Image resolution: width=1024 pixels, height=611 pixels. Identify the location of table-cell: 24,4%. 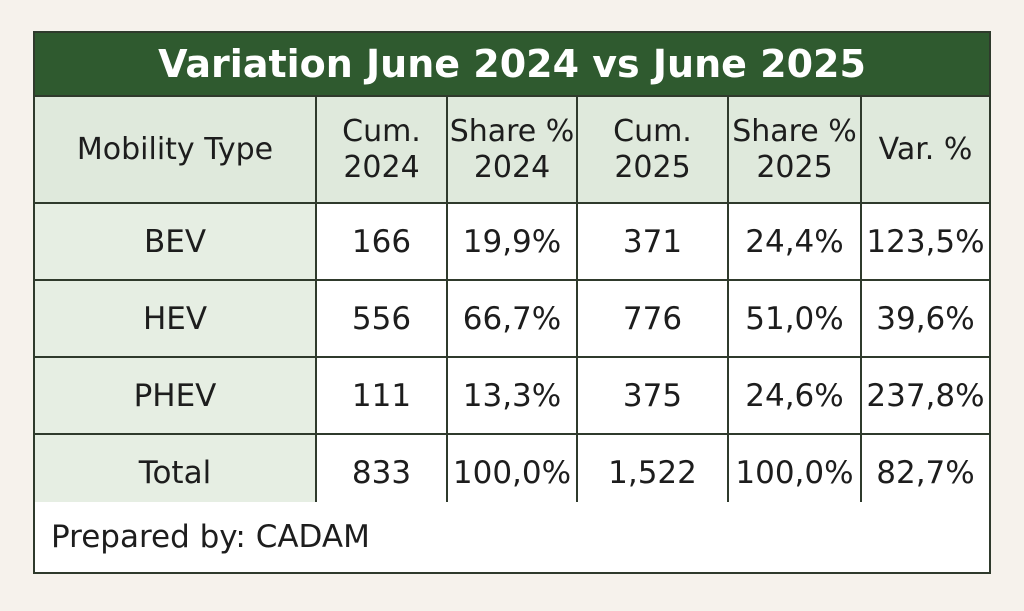
(794, 241).